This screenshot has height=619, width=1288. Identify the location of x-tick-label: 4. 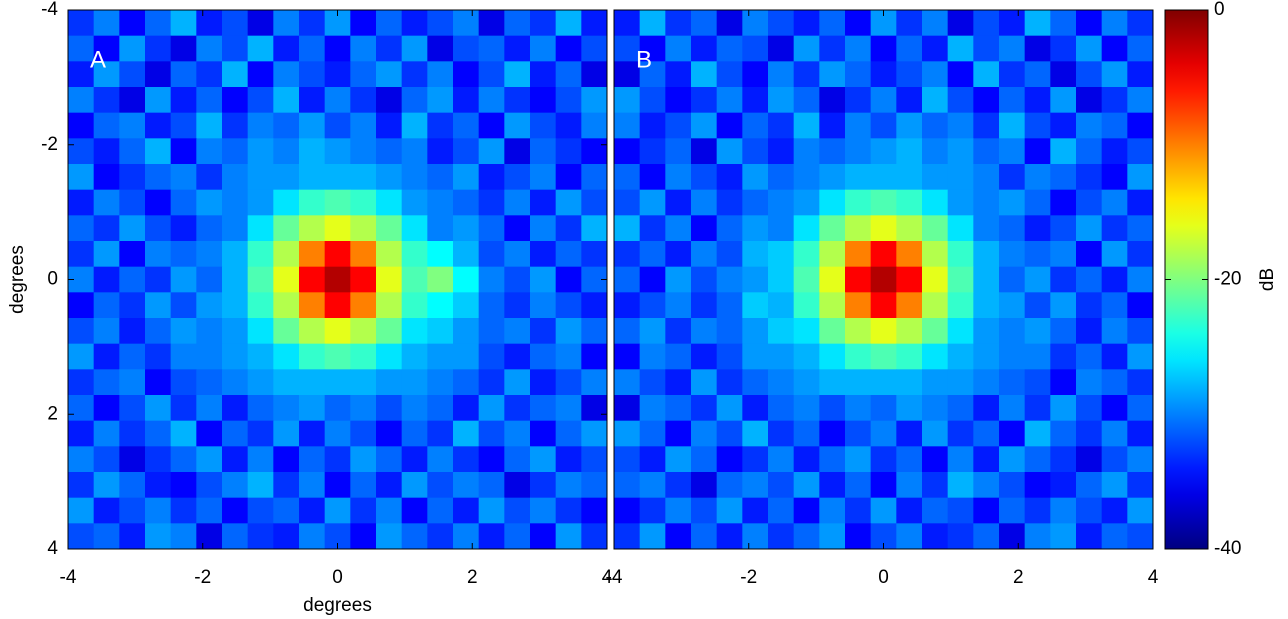
(607, 577).